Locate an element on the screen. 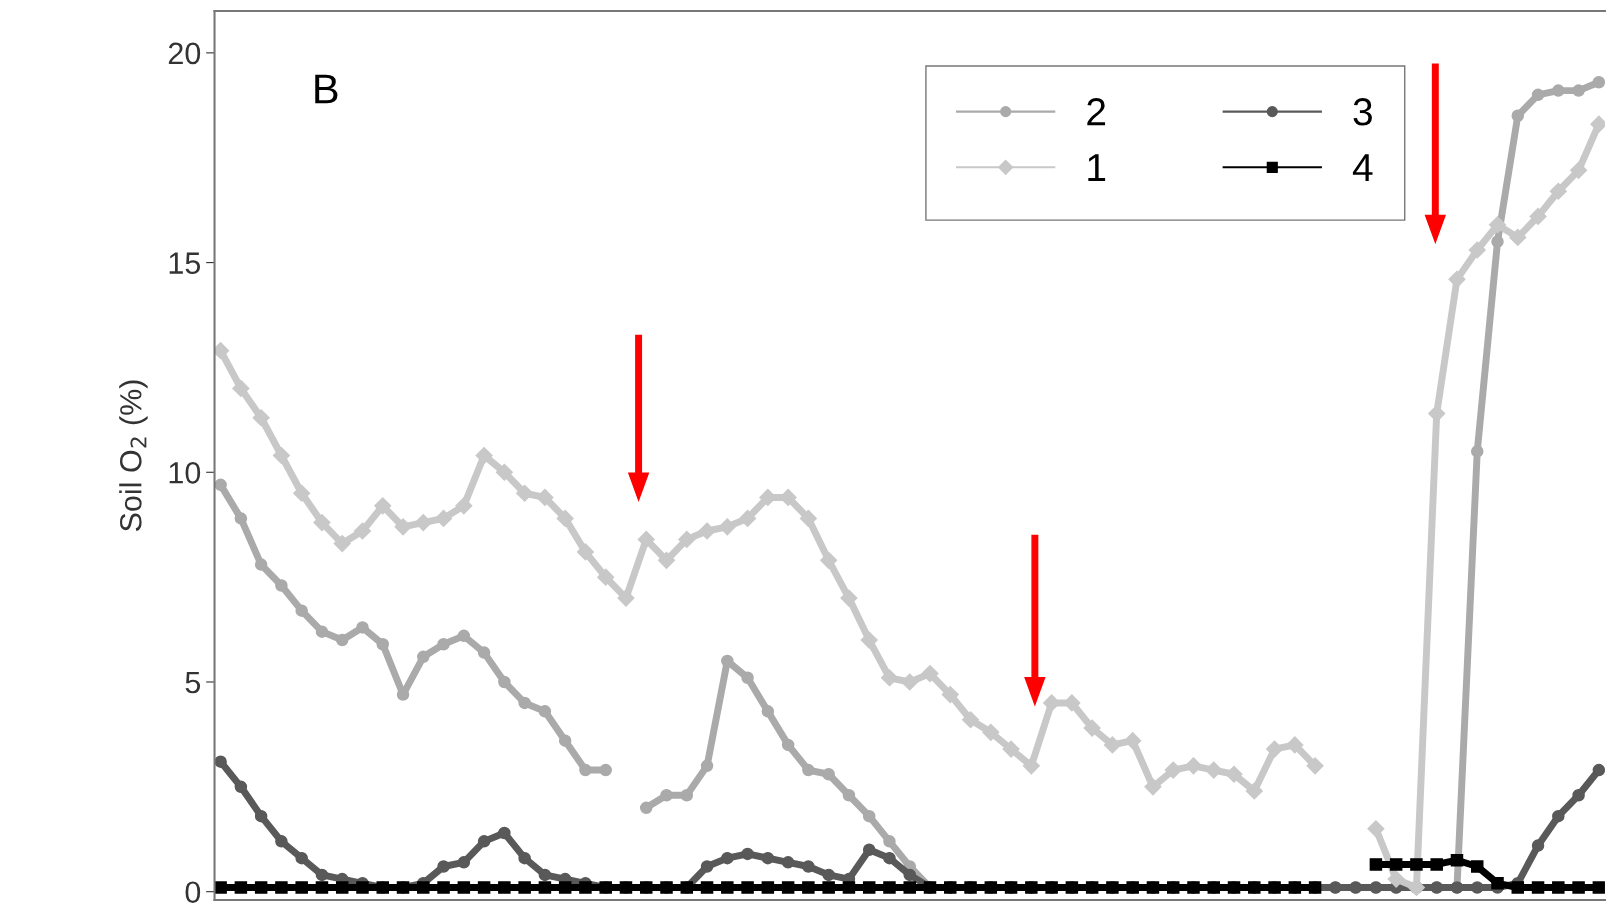 The image size is (1613, 911). legend-label: 4 is located at coordinates (1362, 167).